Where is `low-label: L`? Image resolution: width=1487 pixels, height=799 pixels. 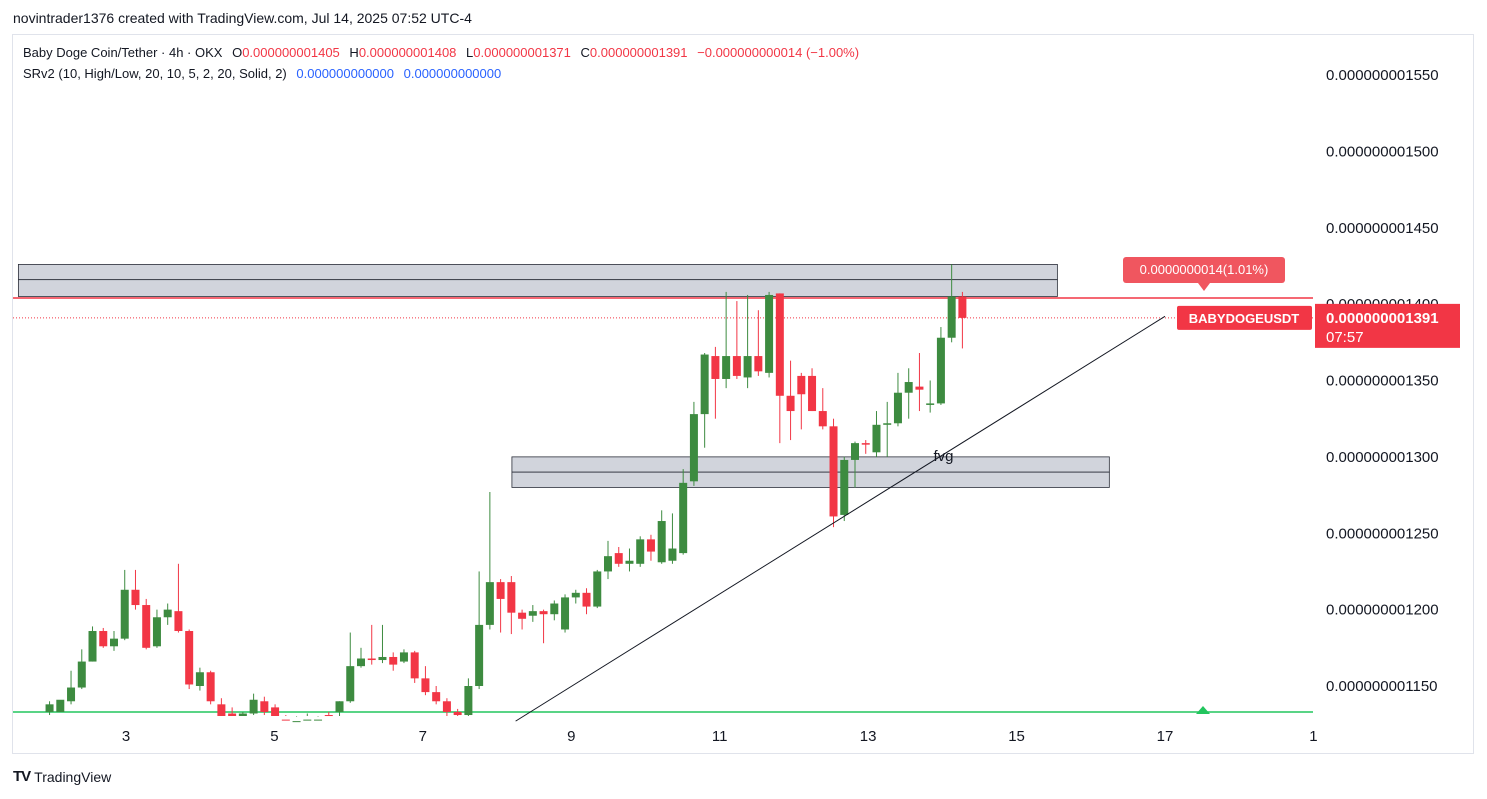 low-label: L is located at coordinates (470, 52).